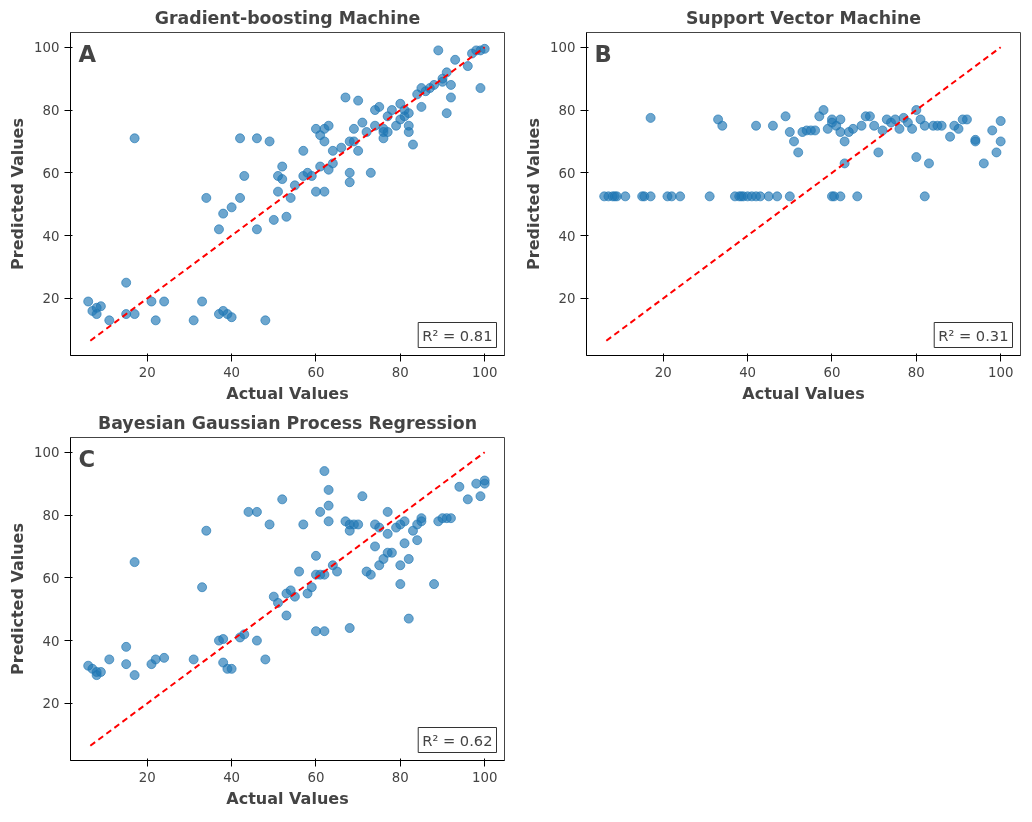  Describe the element at coordinates (287, 17) in the screenshot. I see `chart-title: Gradient-boosting Machine` at that location.